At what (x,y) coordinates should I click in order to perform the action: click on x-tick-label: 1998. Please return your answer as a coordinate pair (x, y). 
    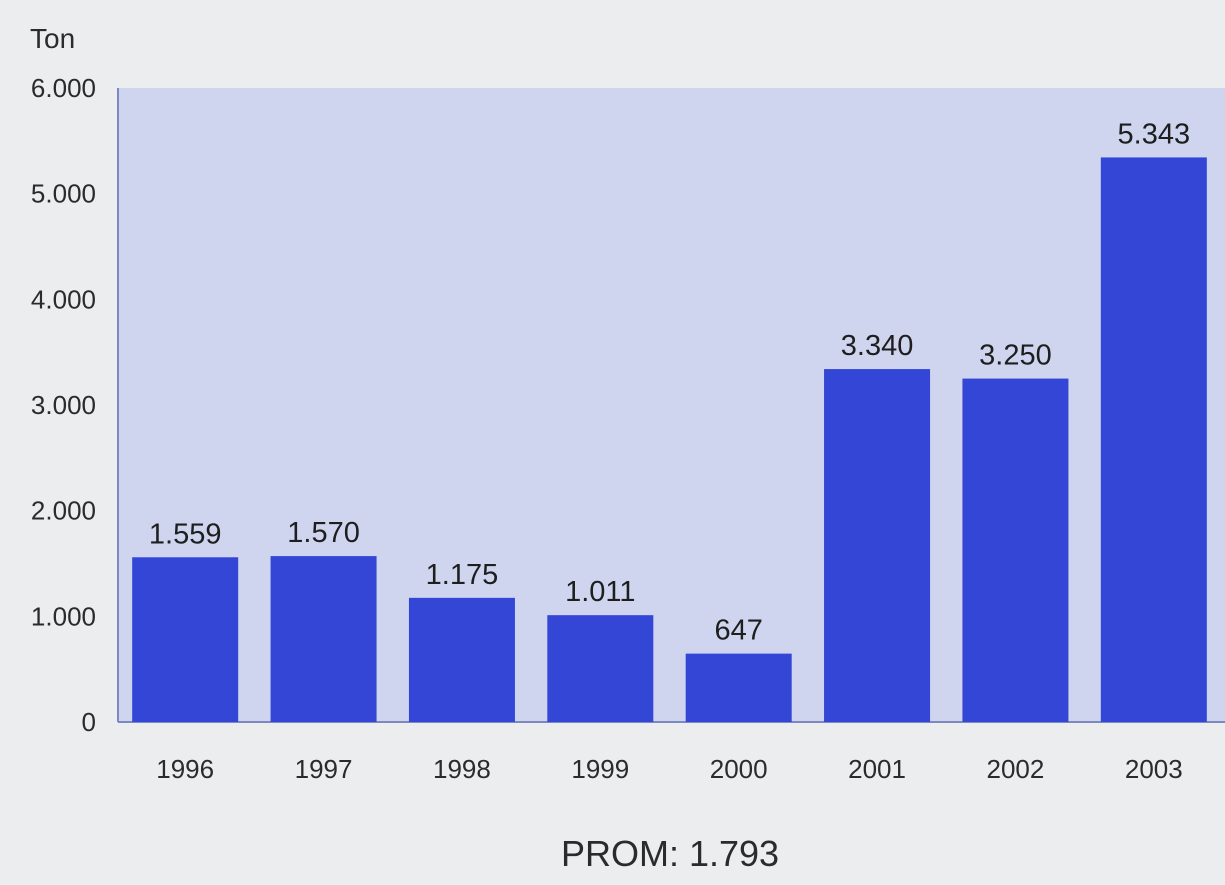
    Looking at the image, I should click on (462, 769).